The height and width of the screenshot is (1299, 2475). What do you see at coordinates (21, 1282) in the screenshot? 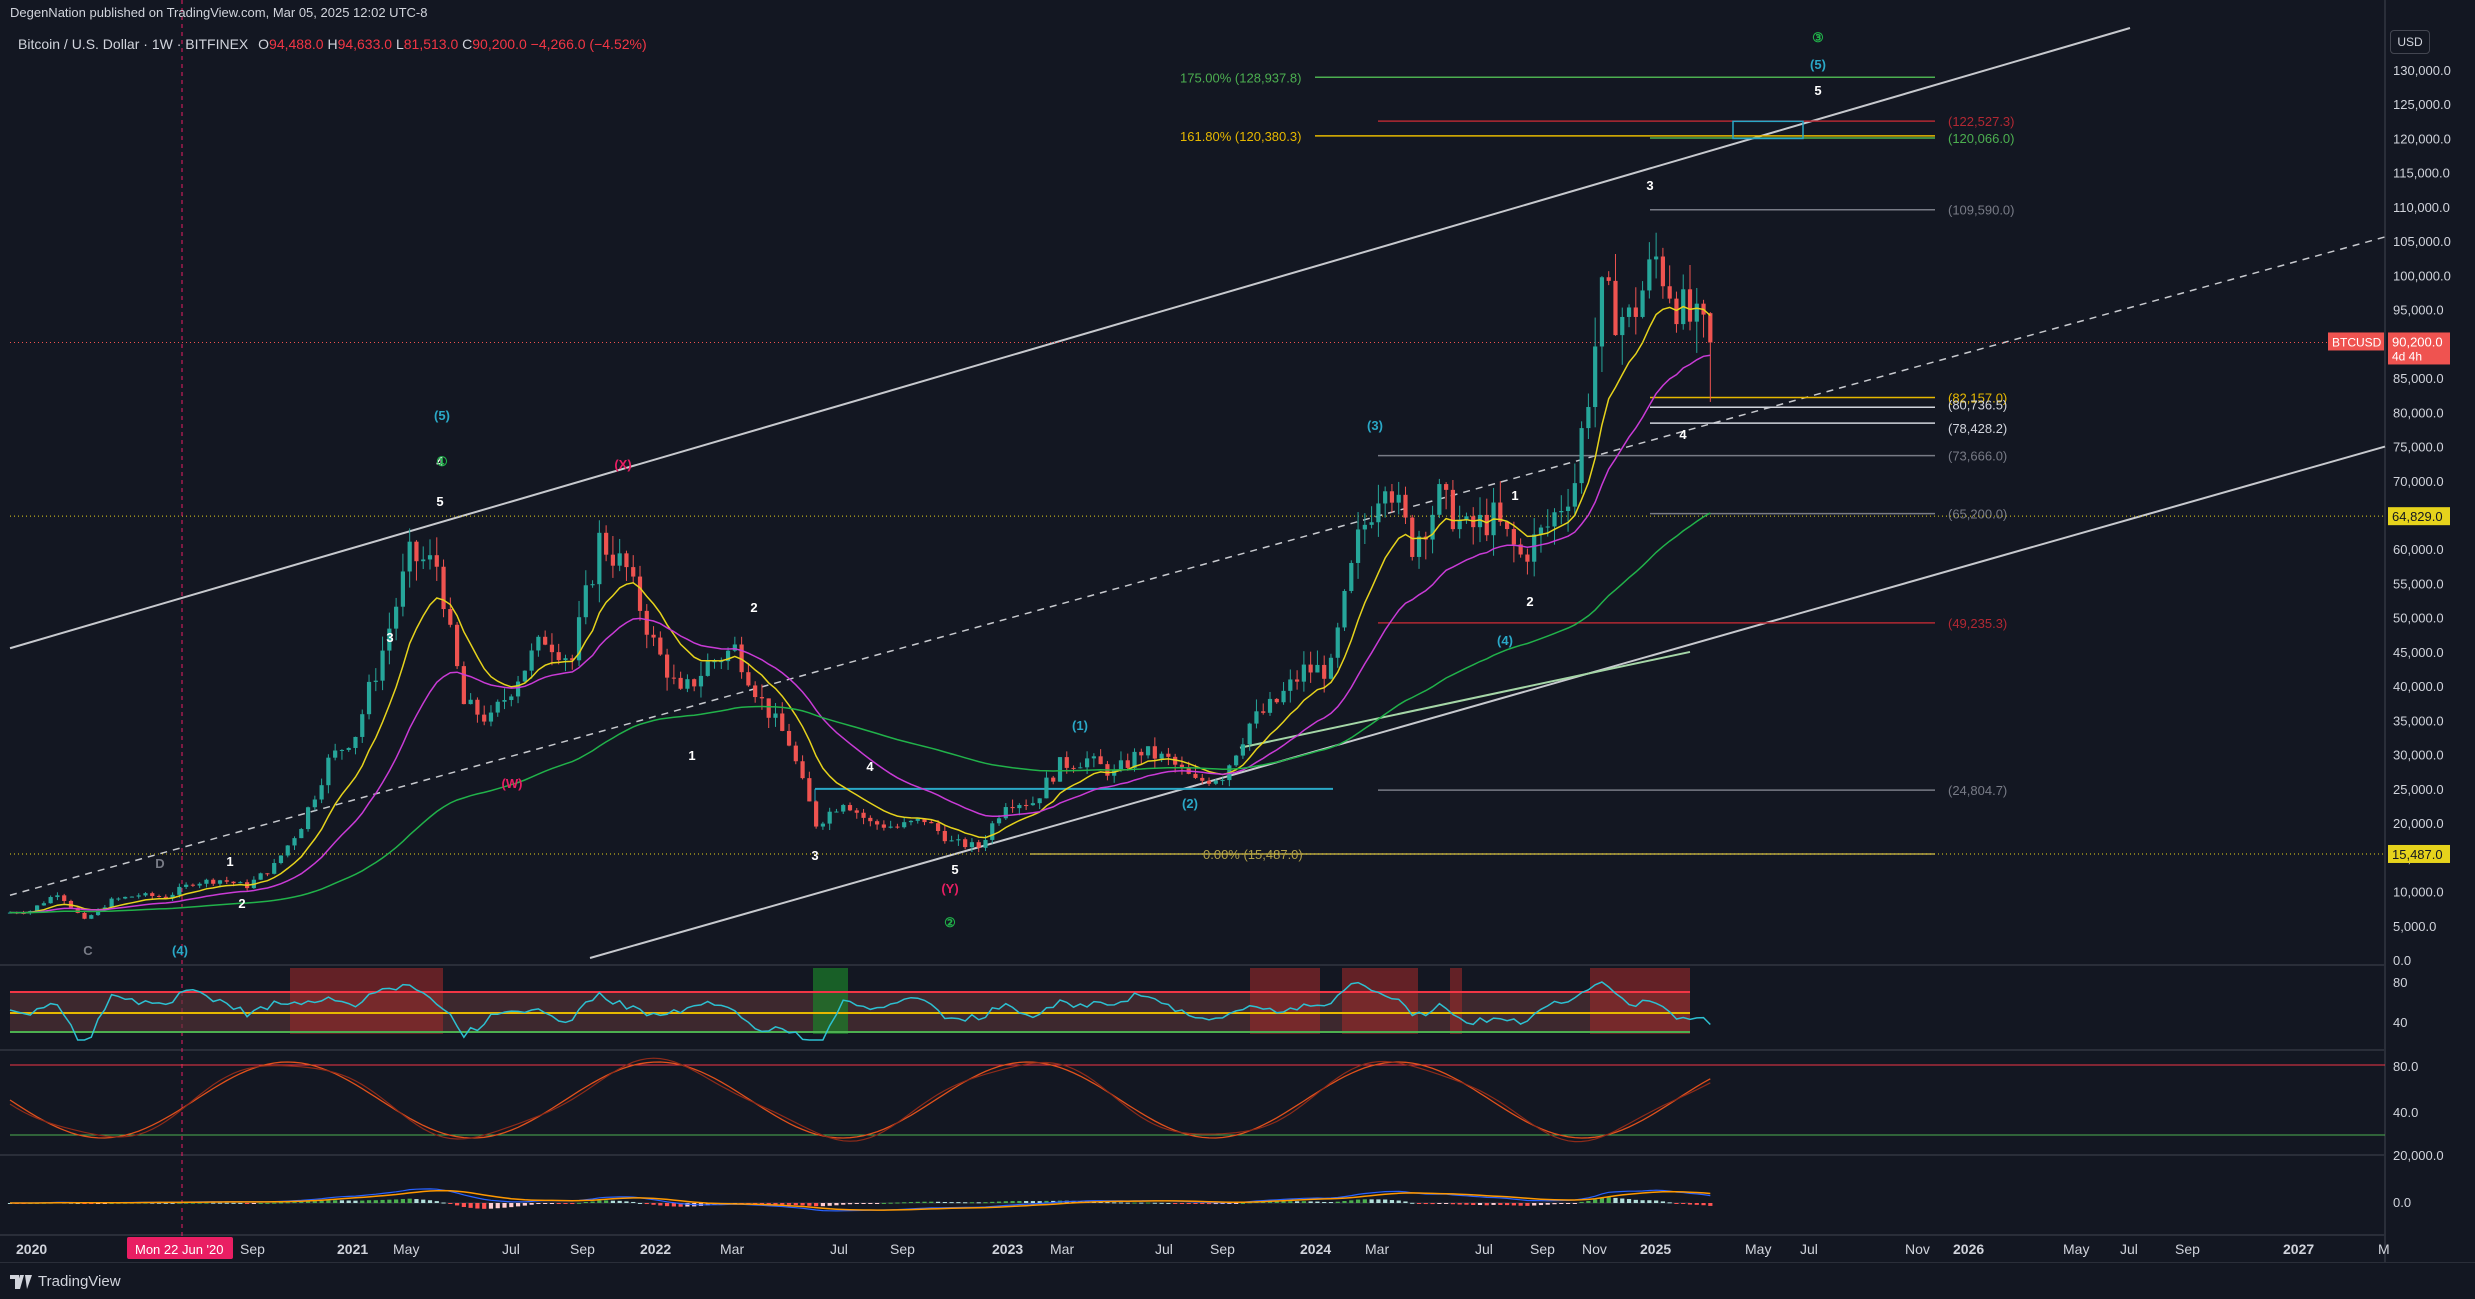
I see `tradingview-icon` at bounding box center [21, 1282].